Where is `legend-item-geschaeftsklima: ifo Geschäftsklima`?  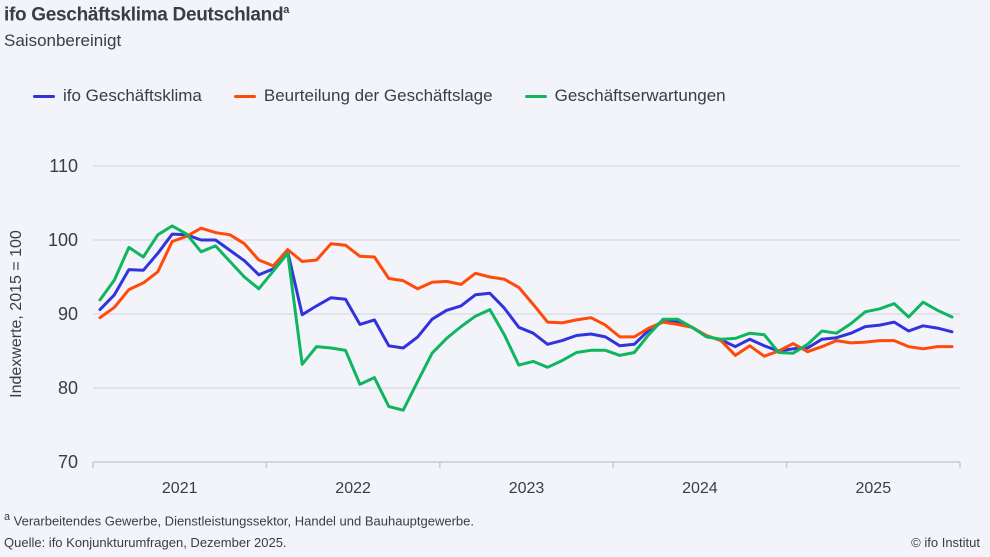 legend-item-geschaeftsklima: ifo Geschäftsklima is located at coordinates (117, 96).